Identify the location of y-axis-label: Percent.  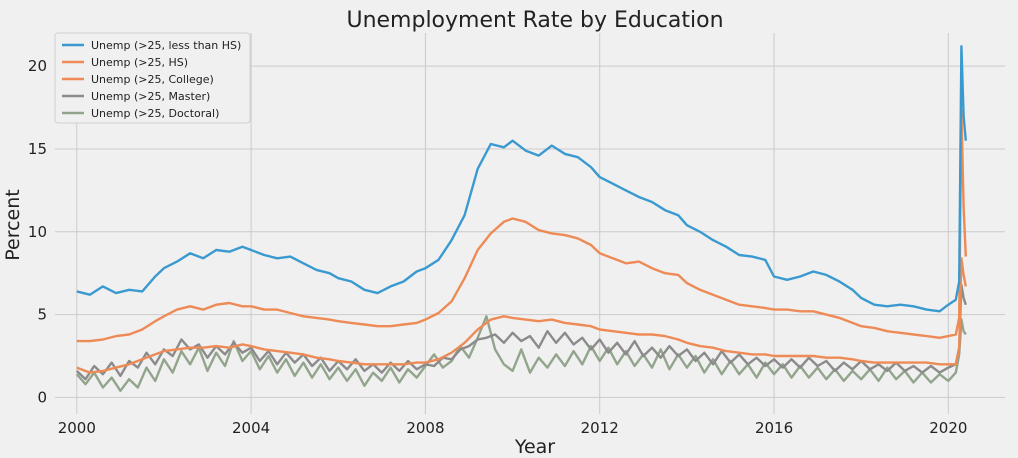
(13, 225).